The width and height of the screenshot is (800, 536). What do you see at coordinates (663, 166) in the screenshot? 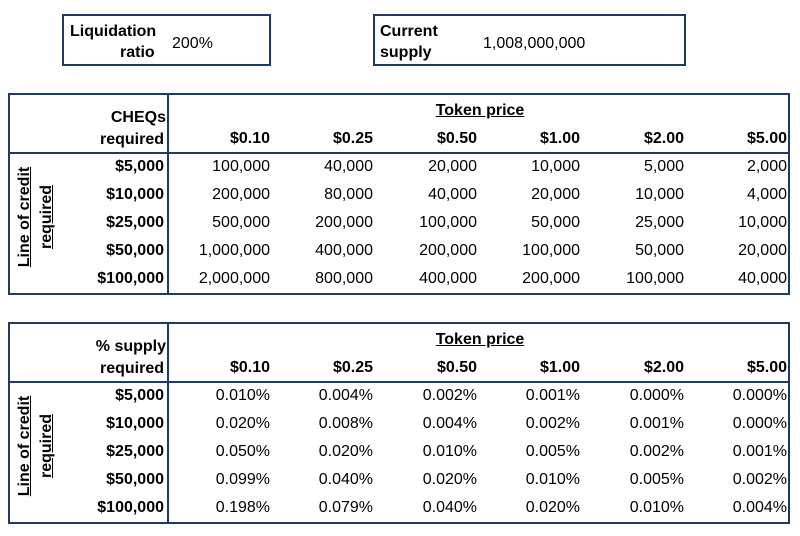
I see `table-cell: 5,000` at bounding box center [663, 166].